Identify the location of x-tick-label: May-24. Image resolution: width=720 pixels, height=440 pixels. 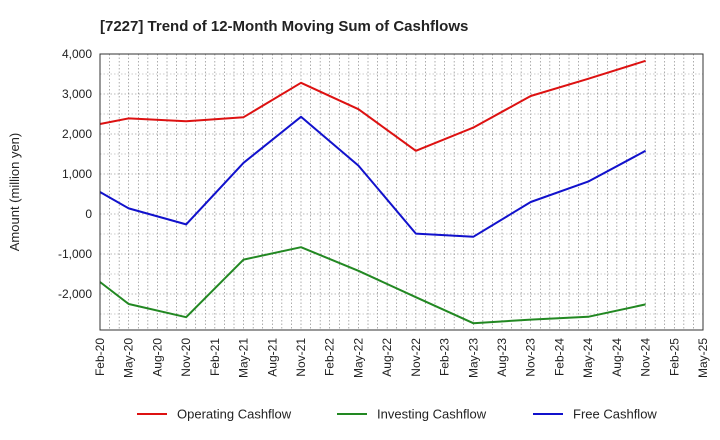
(588, 358).